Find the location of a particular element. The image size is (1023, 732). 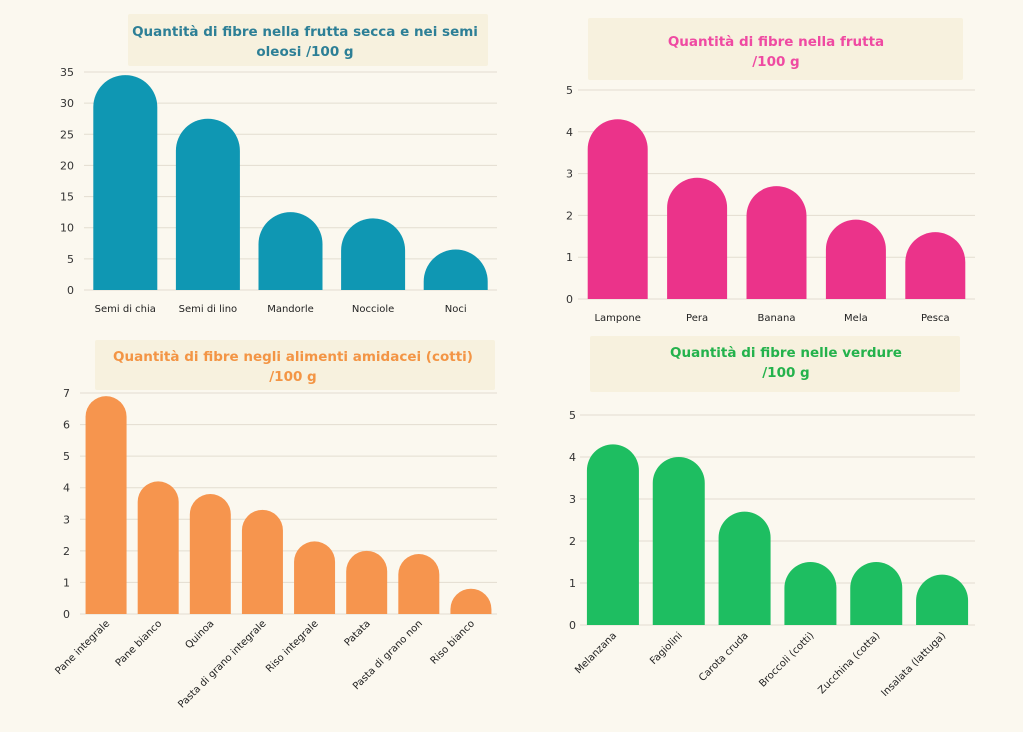

chart-title-line: oleosi /100 g is located at coordinates (304, 52).